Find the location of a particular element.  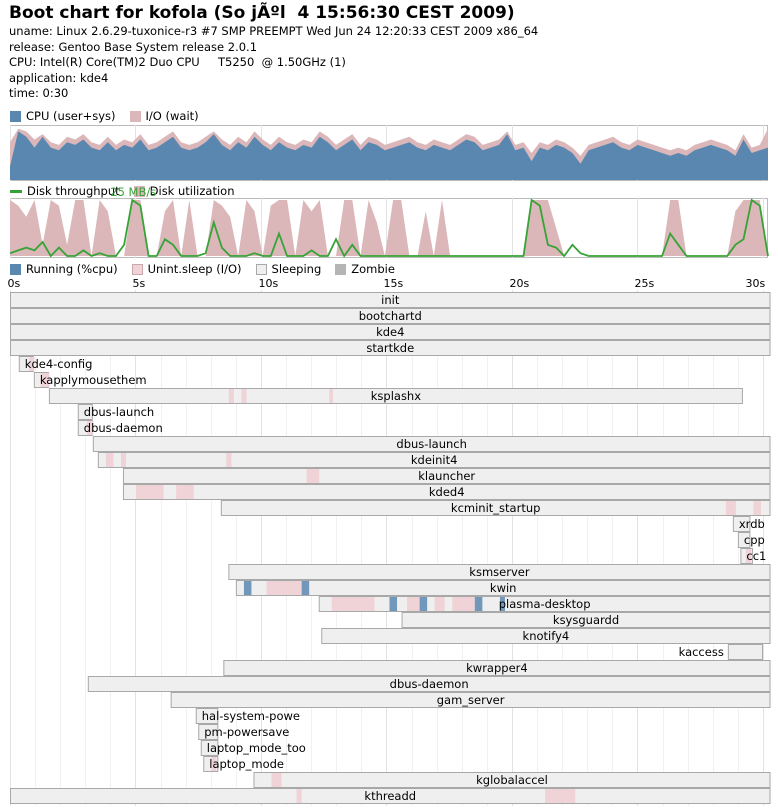

time-tick-label: 30s is located at coordinates (756, 283).